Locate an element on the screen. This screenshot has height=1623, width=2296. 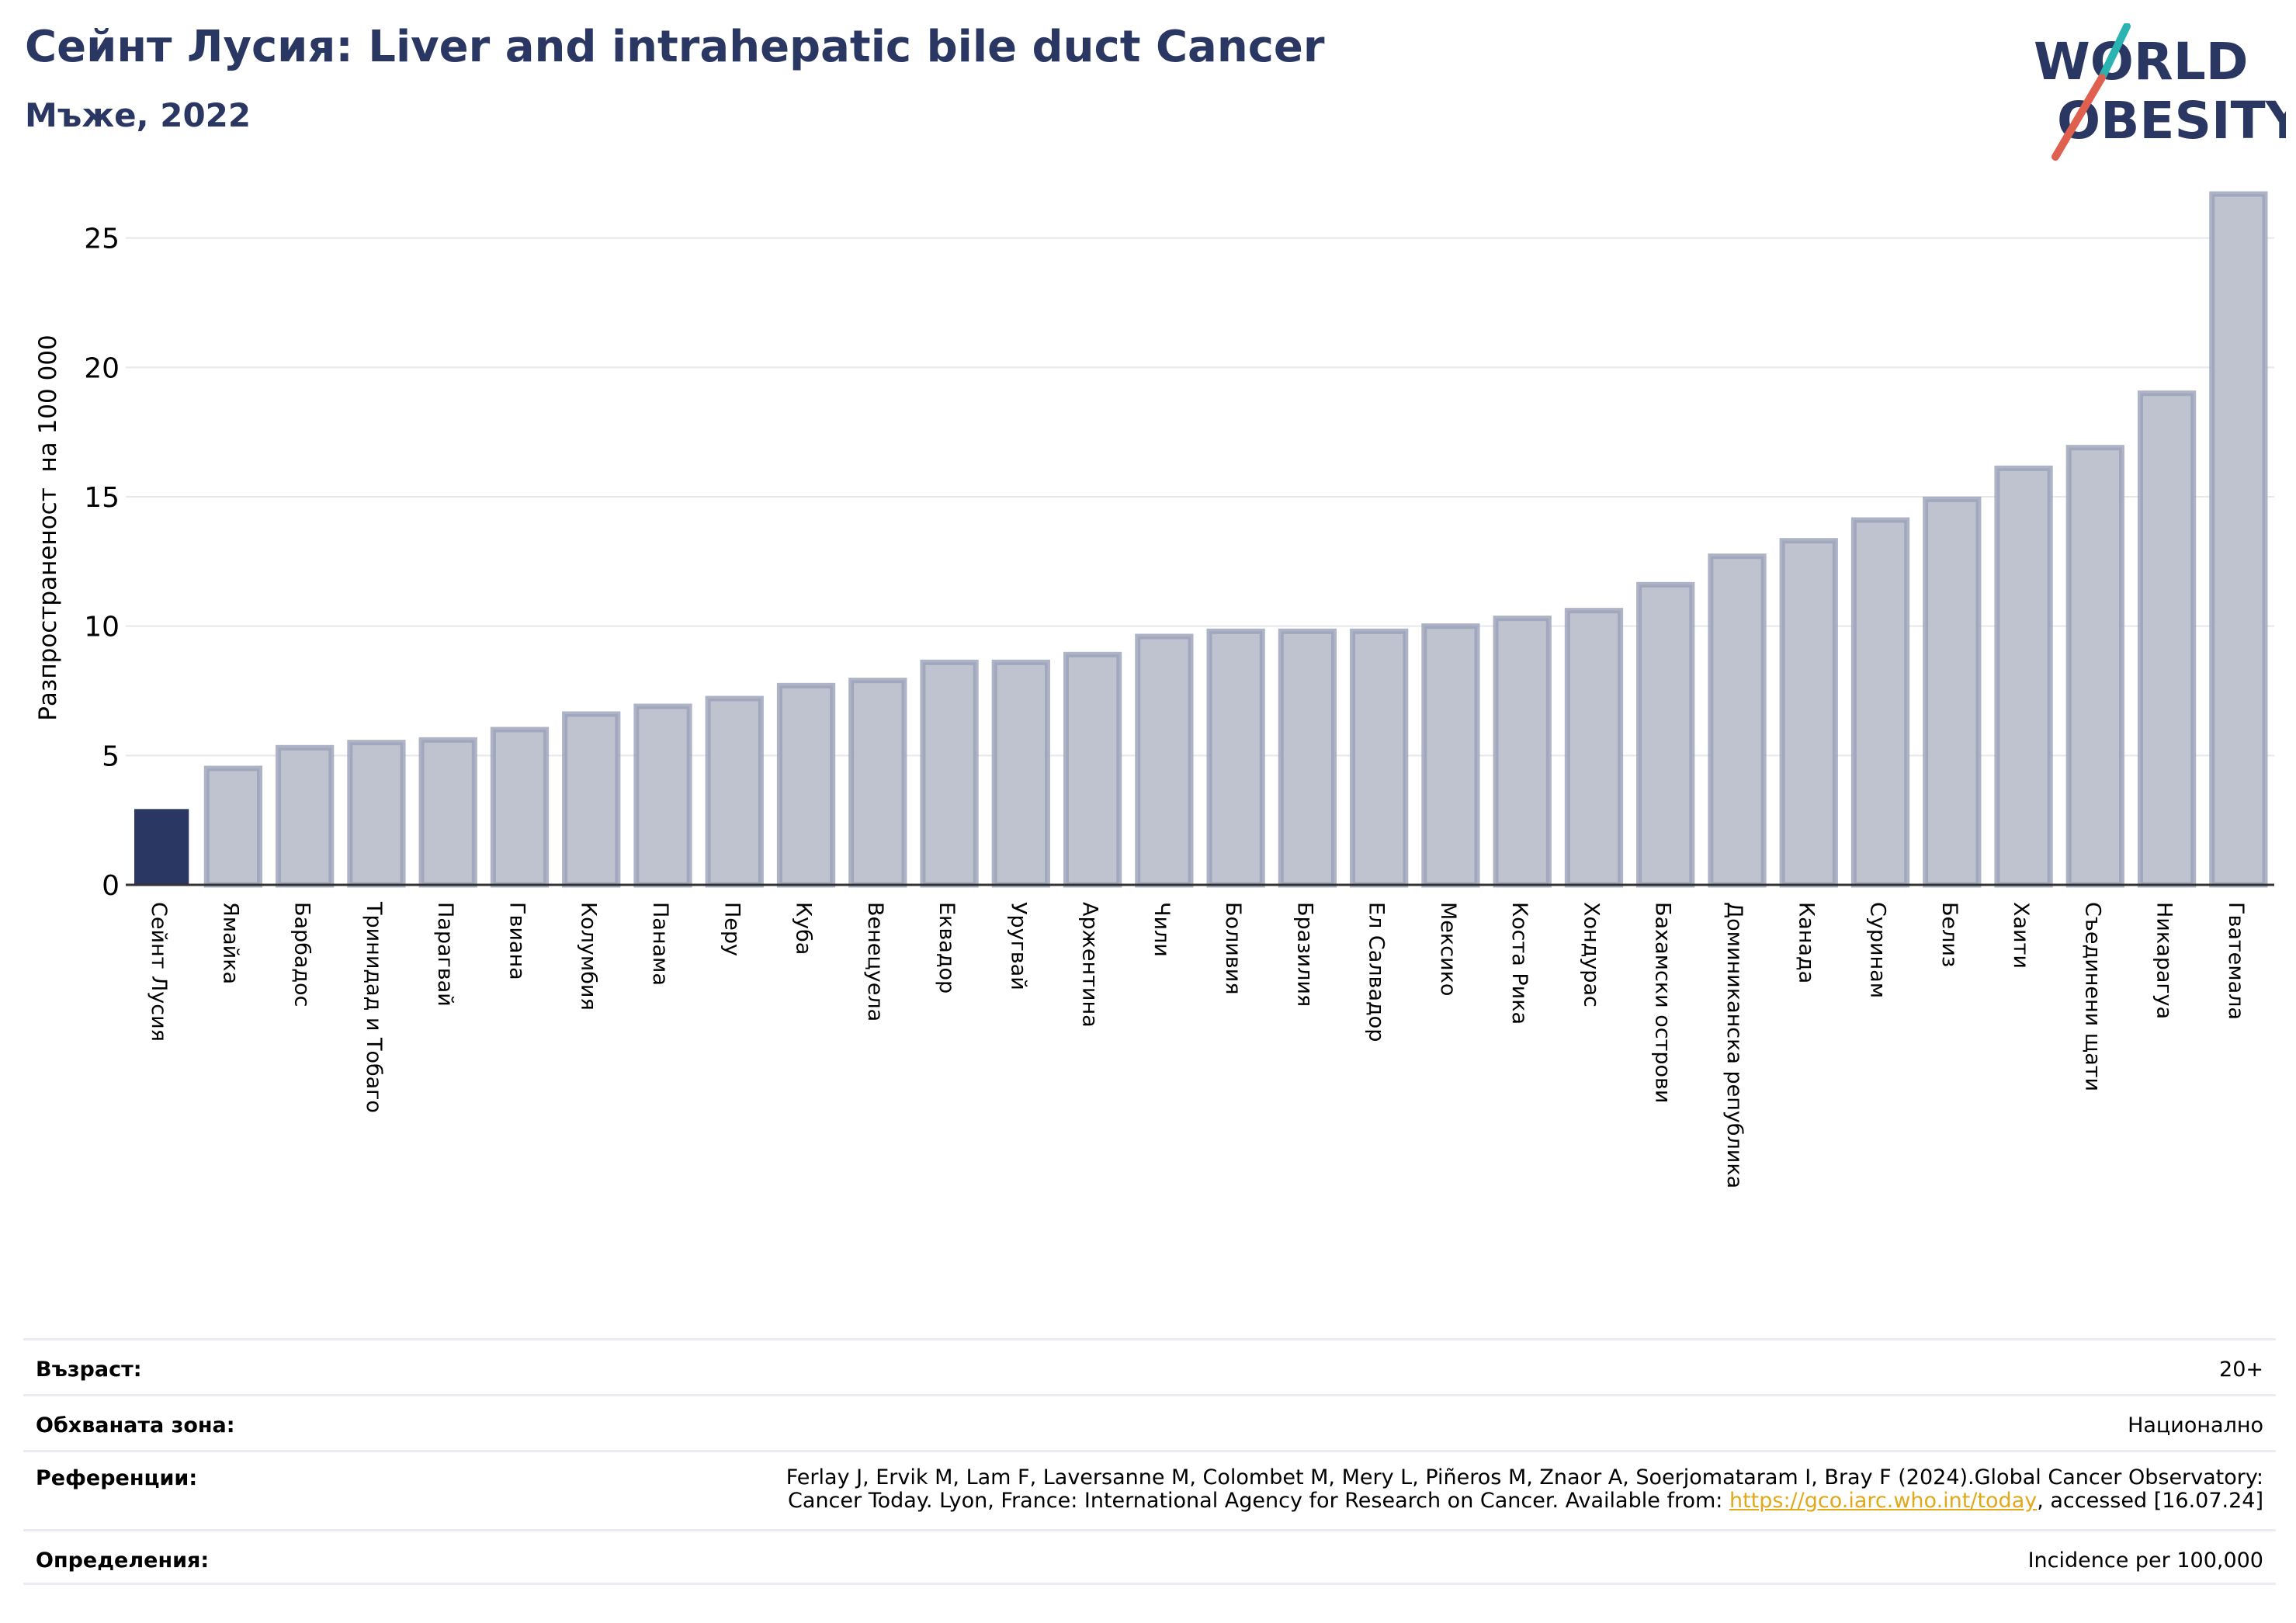
x-tick-label: Суринам is located at coordinates (1878, 950).